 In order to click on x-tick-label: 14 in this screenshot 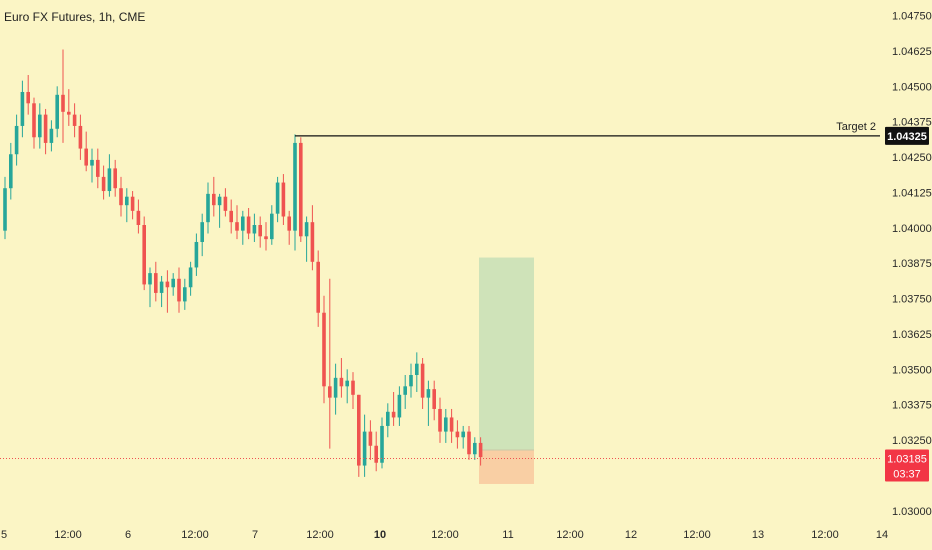, I will do `click(882, 535)`.